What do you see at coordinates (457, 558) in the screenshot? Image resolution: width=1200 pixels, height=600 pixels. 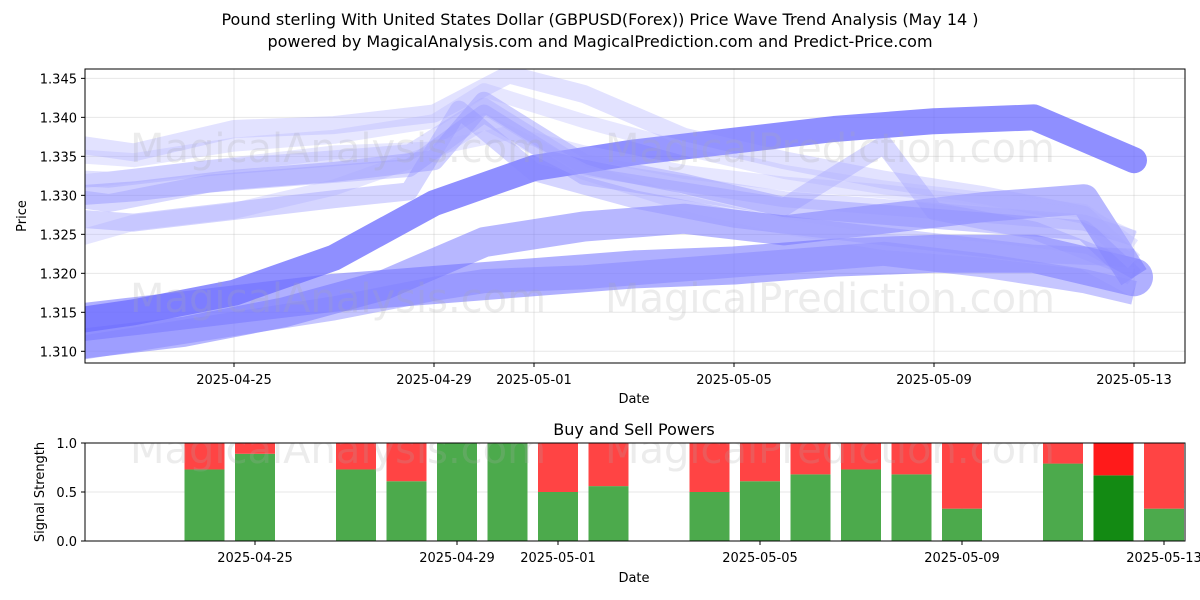 I see `buy-sell-x-tick-label: 2025-04-29` at bounding box center [457, 558].